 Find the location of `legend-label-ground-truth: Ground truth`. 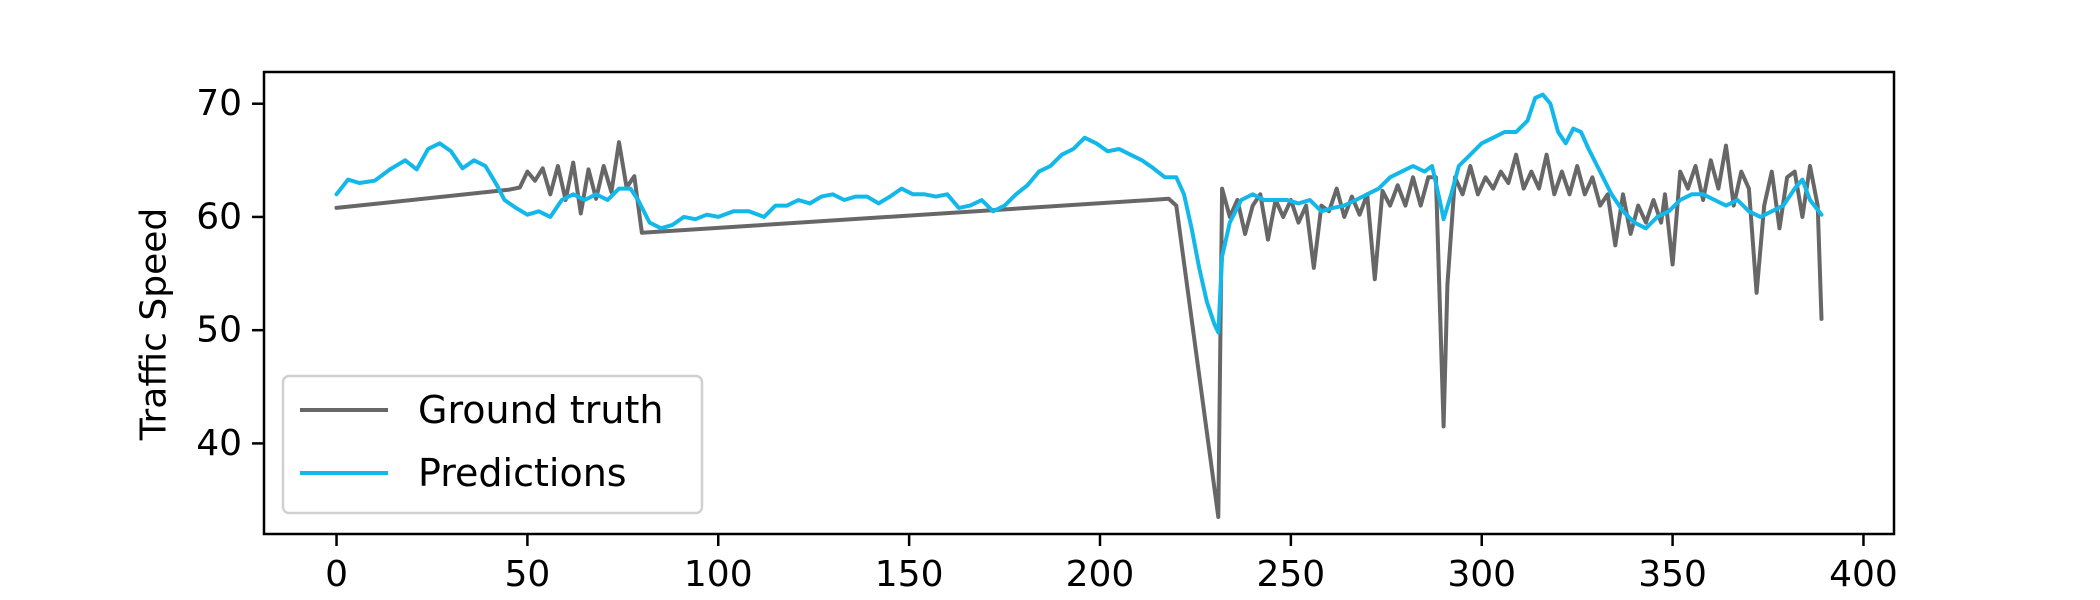

legend-label-ground-truth: Ground truth is located at coordinates (540, 410).